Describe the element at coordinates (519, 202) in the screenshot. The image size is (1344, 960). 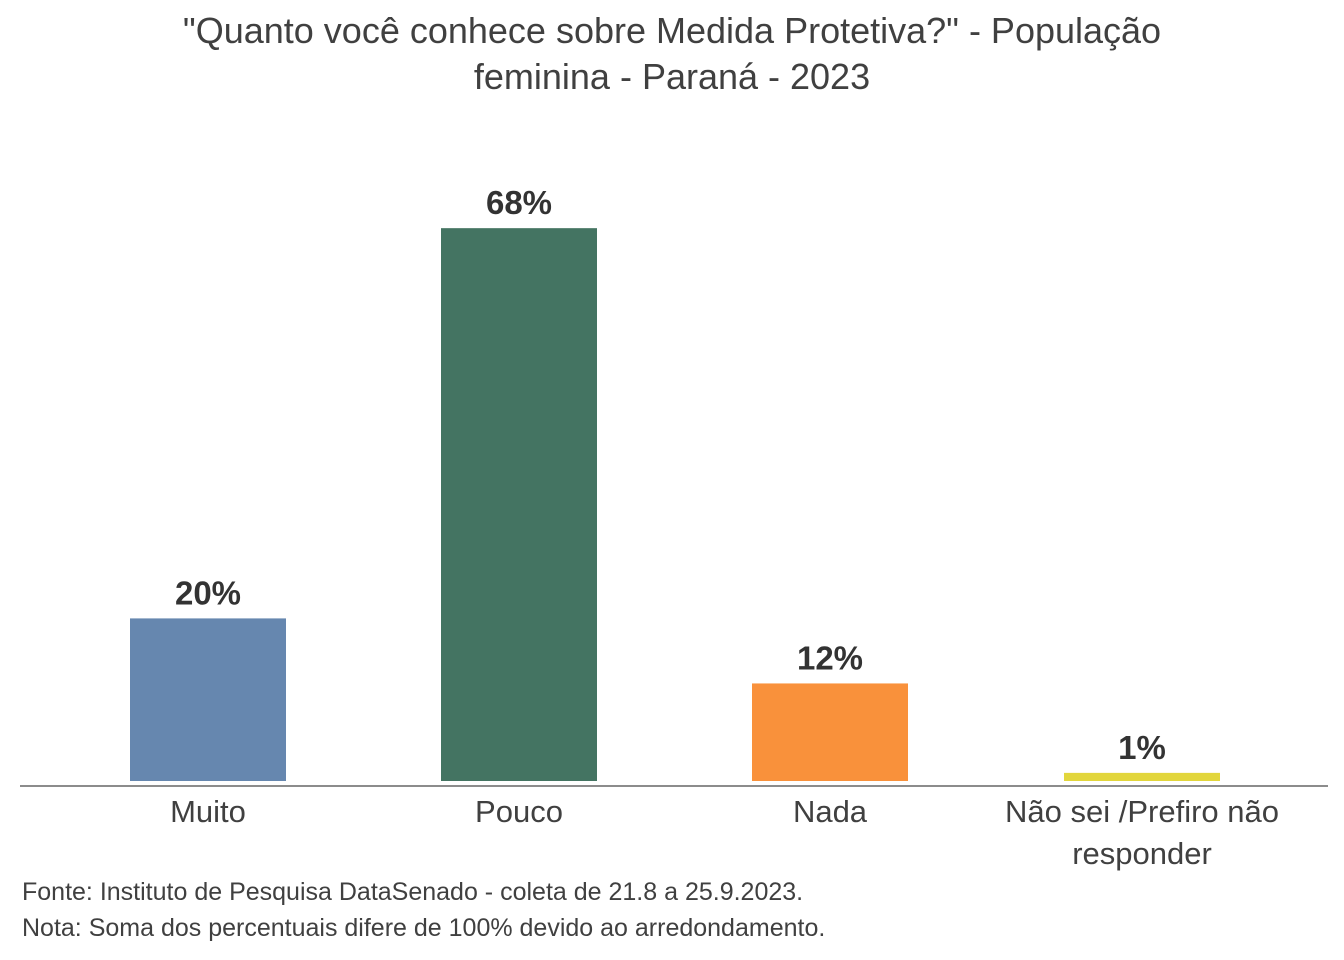
I see `value-label-pouco: 68%` at that location.